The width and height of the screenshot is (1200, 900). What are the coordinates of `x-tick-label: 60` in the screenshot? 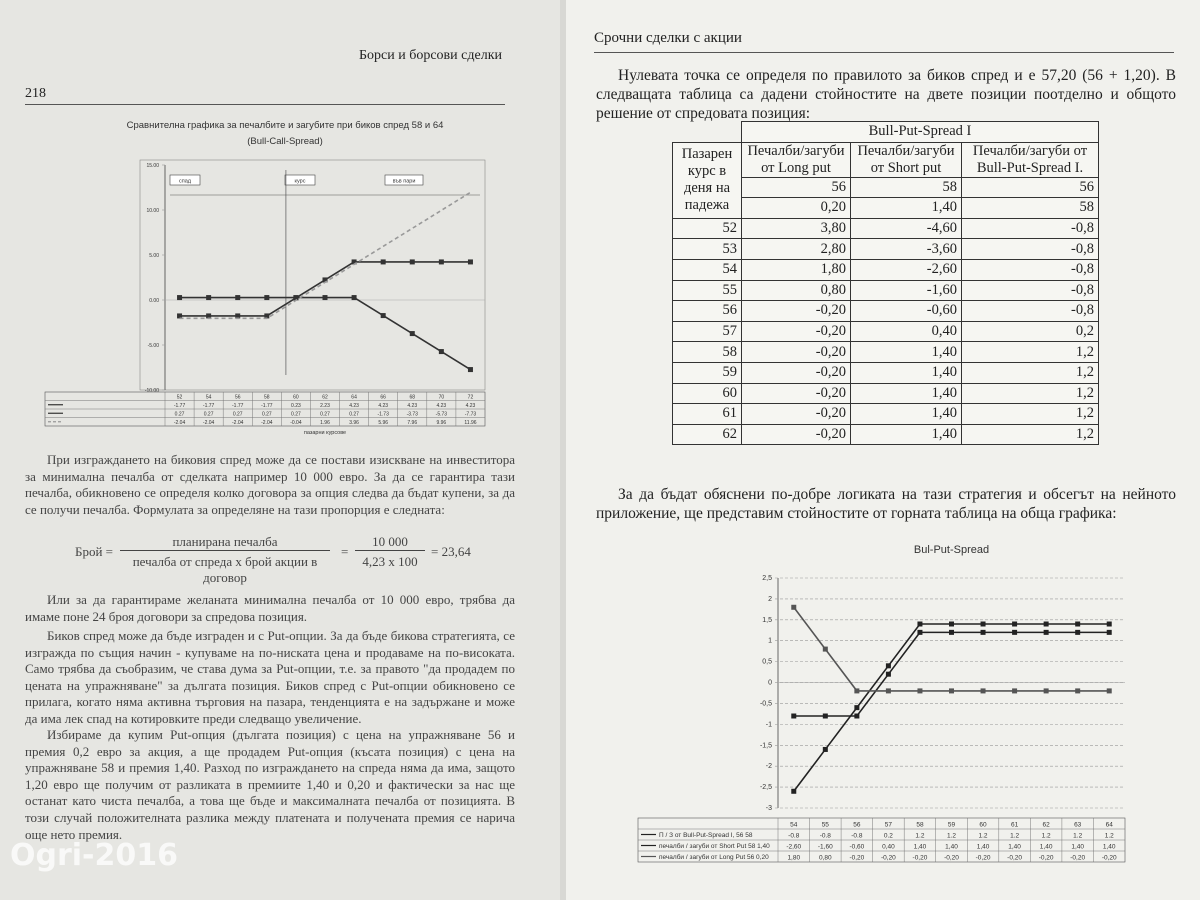 It's located at (296, 397).